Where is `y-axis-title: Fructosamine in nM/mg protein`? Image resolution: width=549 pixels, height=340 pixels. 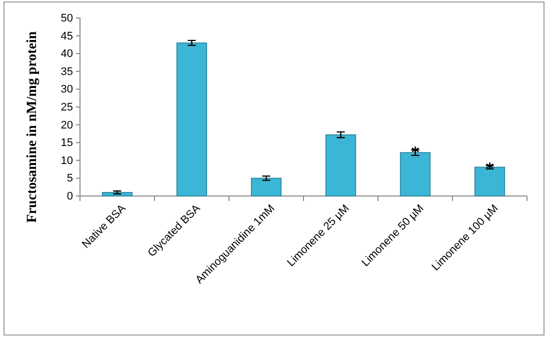
y-axis-title: Fructosamine in nM/mg protein is located at coordinates (32, 127).